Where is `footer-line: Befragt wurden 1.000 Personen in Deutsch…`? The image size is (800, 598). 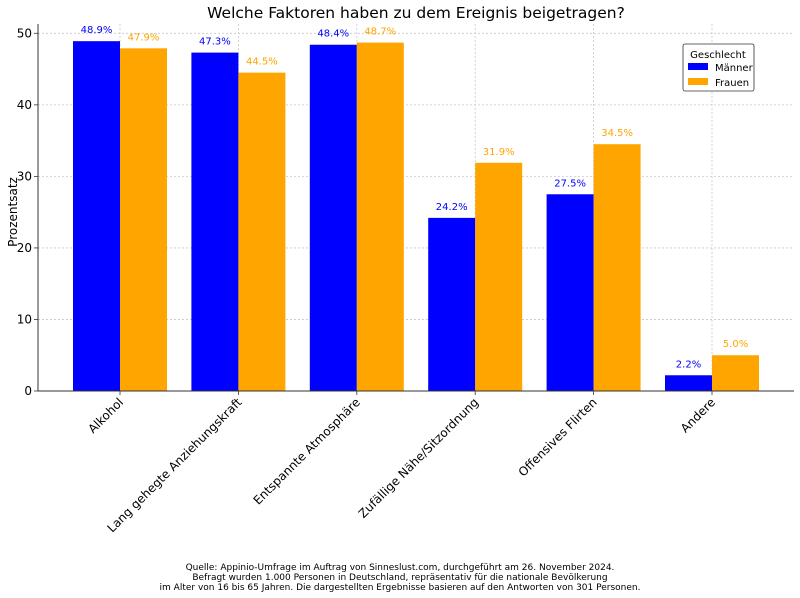 footer-line: Befragt wurden 1.000 Personen in Deutsch… is located at coordinates (399, 578).